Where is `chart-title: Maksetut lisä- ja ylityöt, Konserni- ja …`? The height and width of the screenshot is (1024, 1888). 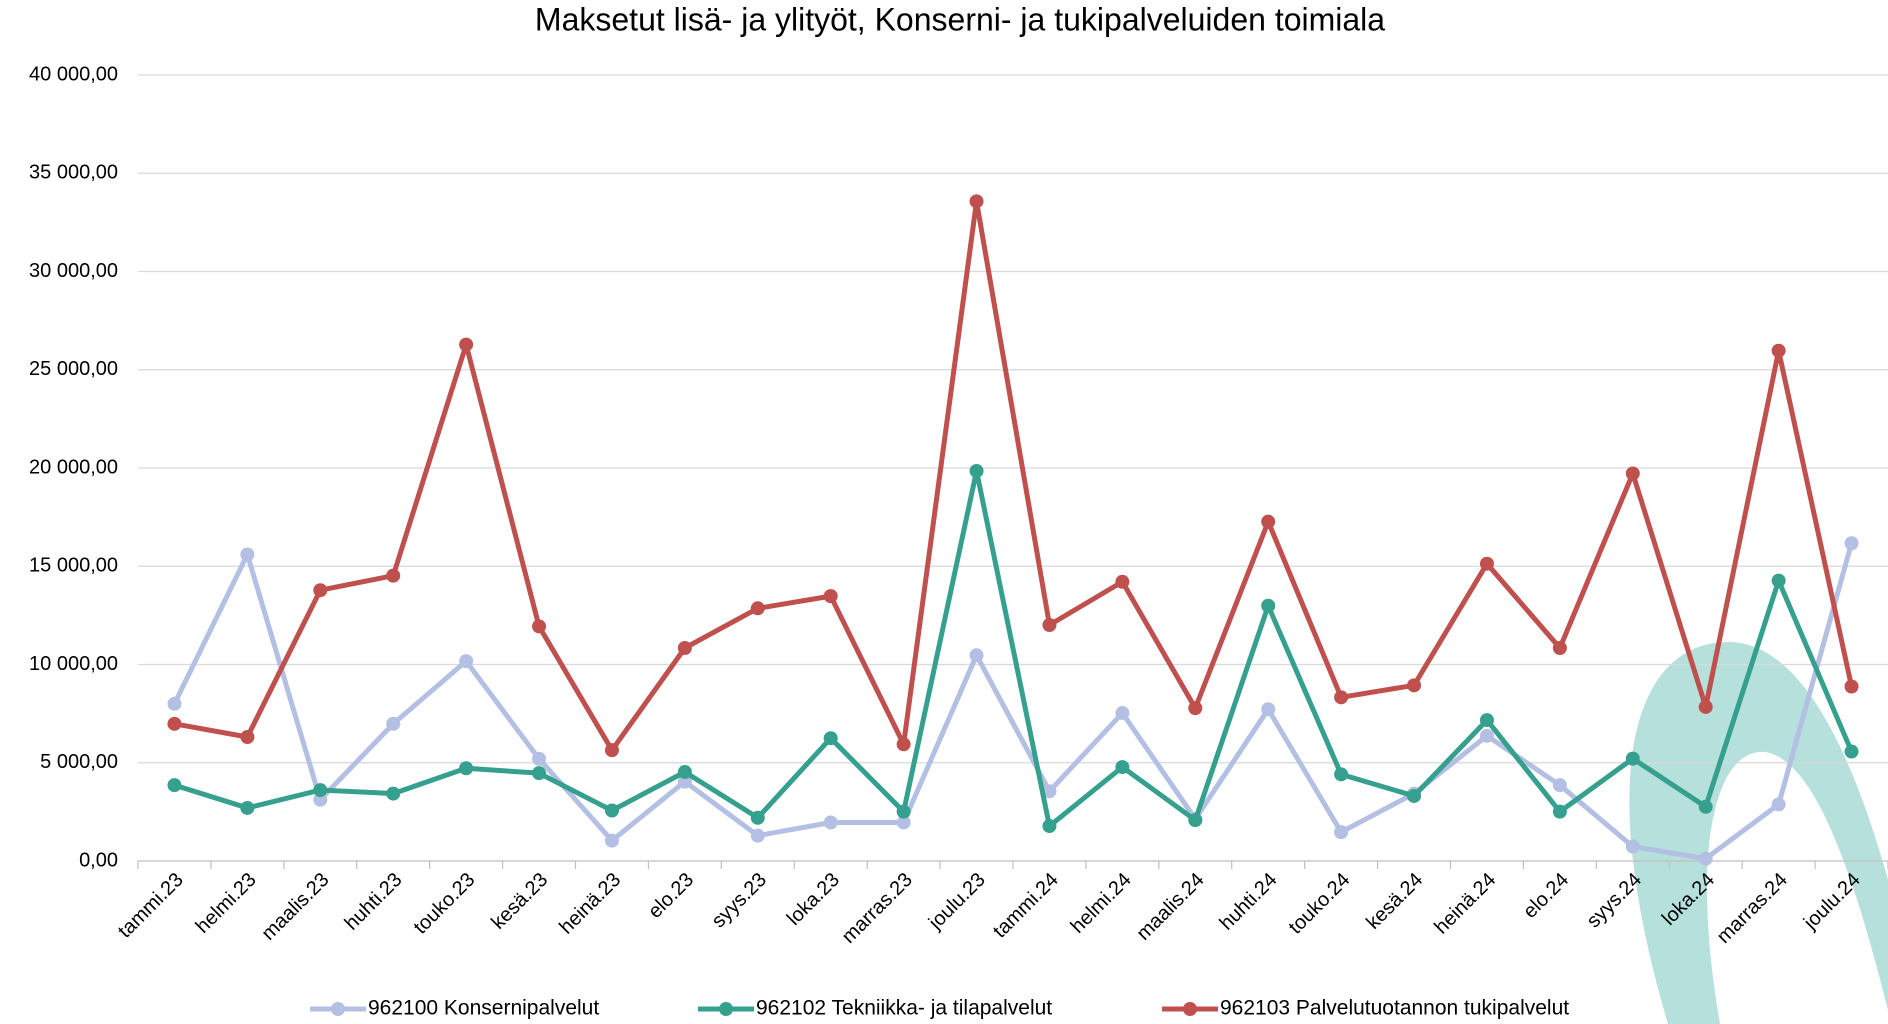
chart-title: Maksetut lisä- ja ylityöt, Konserni- ja … is located at coordinates (960, 19).